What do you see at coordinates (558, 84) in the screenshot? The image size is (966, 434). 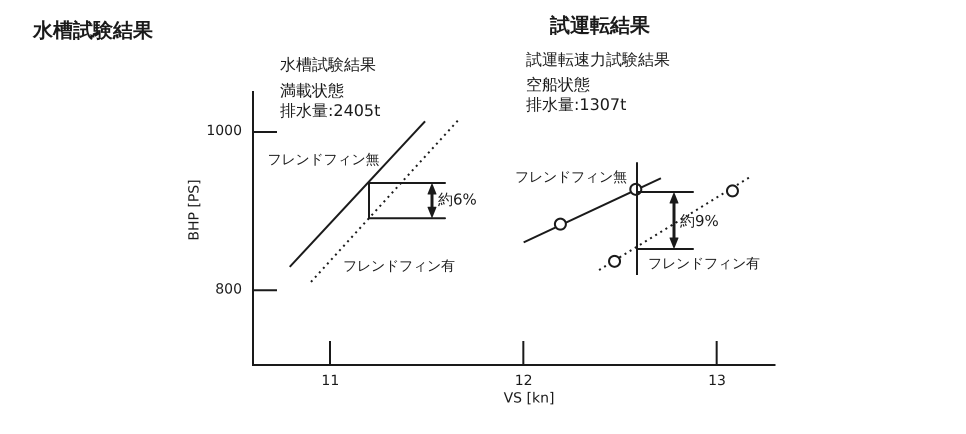 I see `annotation: 空船状態` at bounding box center [558, 84].